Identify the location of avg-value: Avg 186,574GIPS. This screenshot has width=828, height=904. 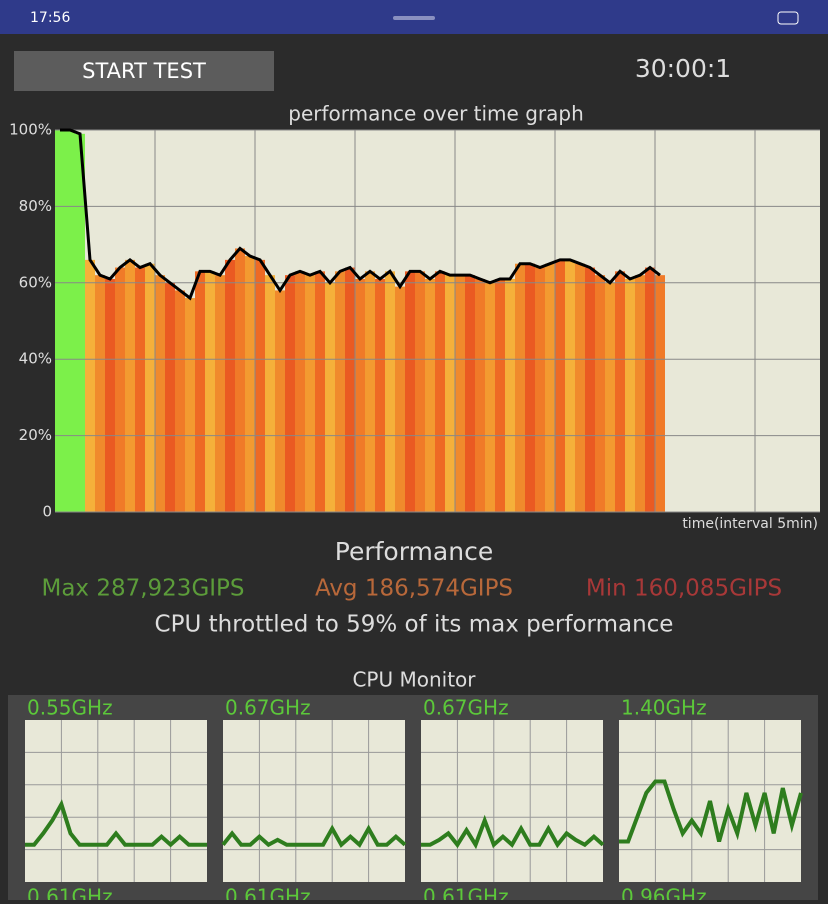
(414, 589).